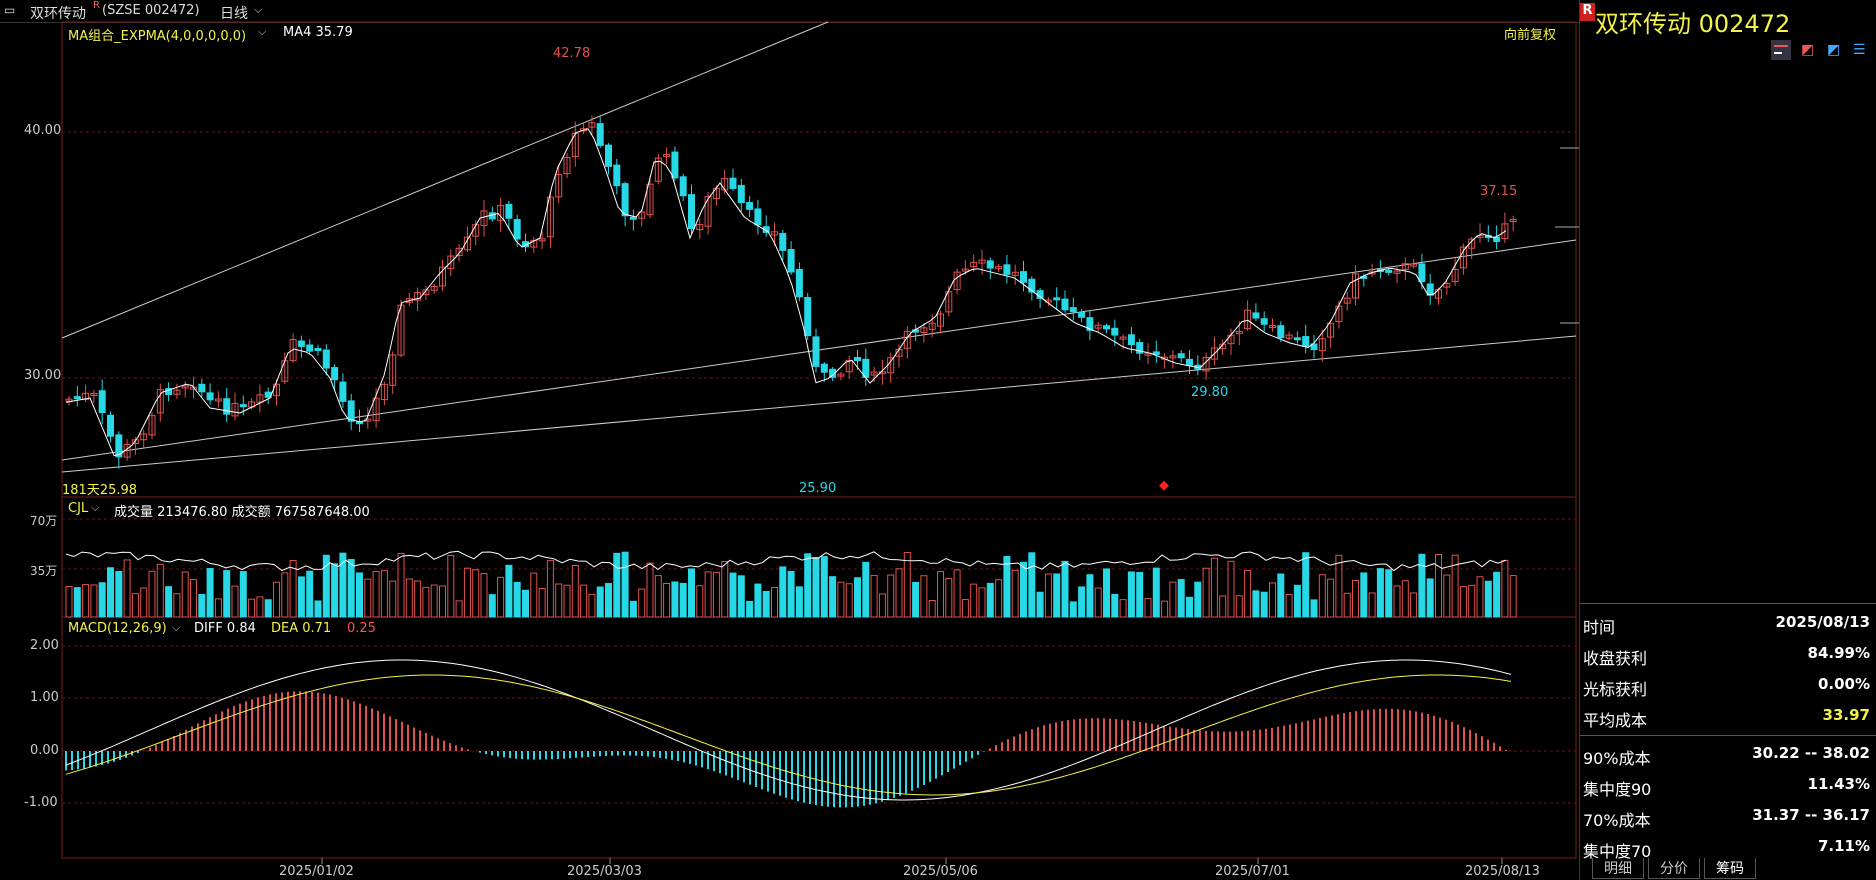 Image resolution: width=1876 pixels, height=880 pixels. Describe the element at coordinates (157, 36) in the screenshot. I see `main-indicator-label: MA组合_EXPMA(4,0,0,0,0,0)` at that location.